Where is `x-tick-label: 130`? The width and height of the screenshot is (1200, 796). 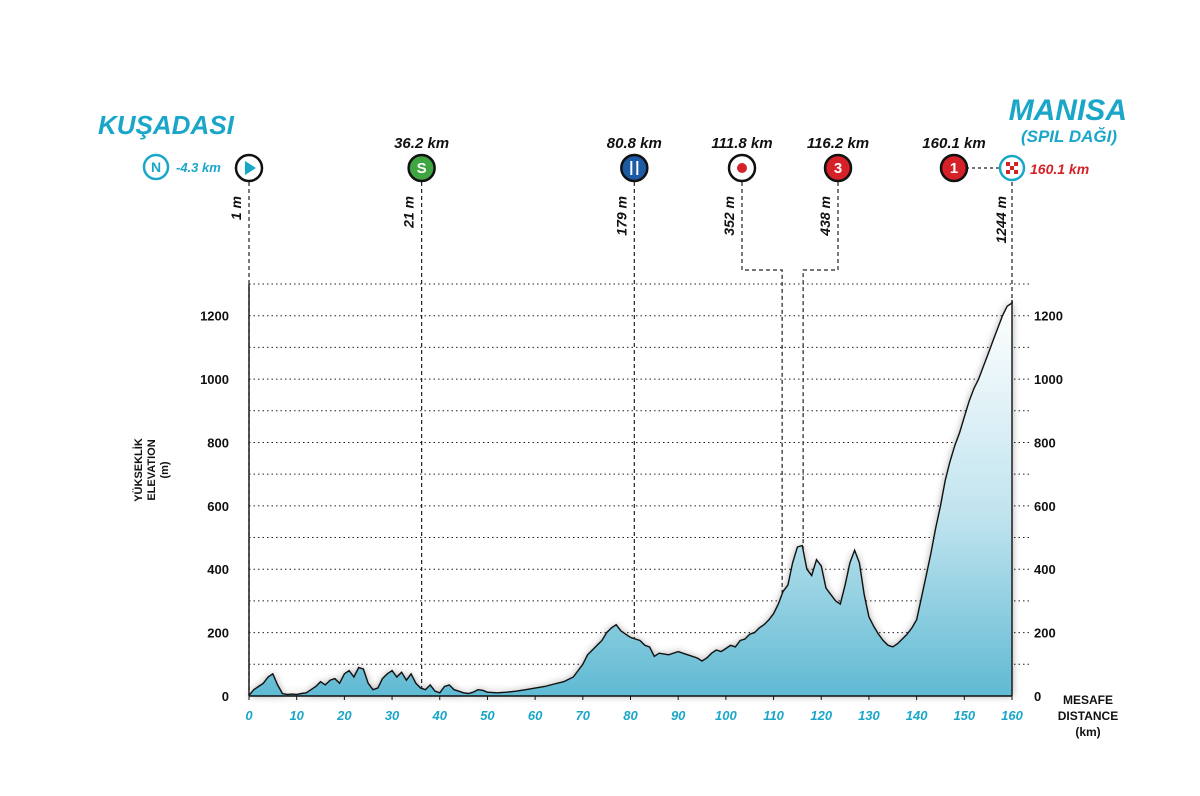
x-tick-label: 130 is located at coordinates (869, 715).